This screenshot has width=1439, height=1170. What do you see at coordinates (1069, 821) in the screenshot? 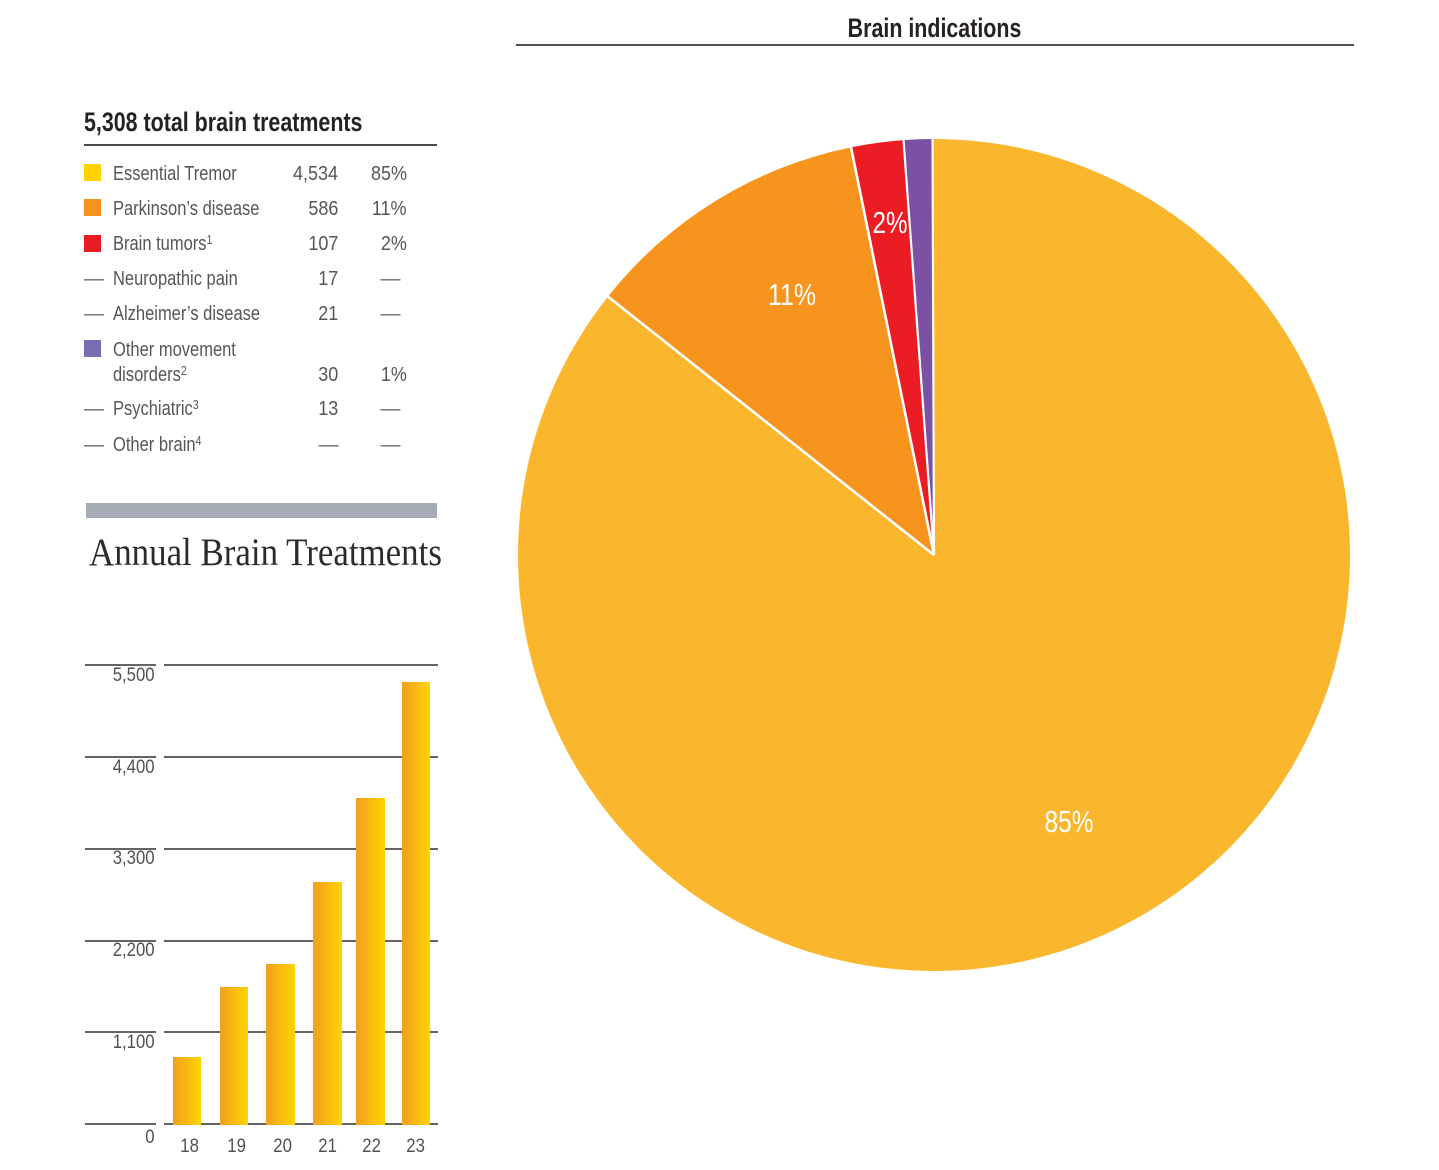
I see `svg-text: 85%` at bounding box center [1069, 821].